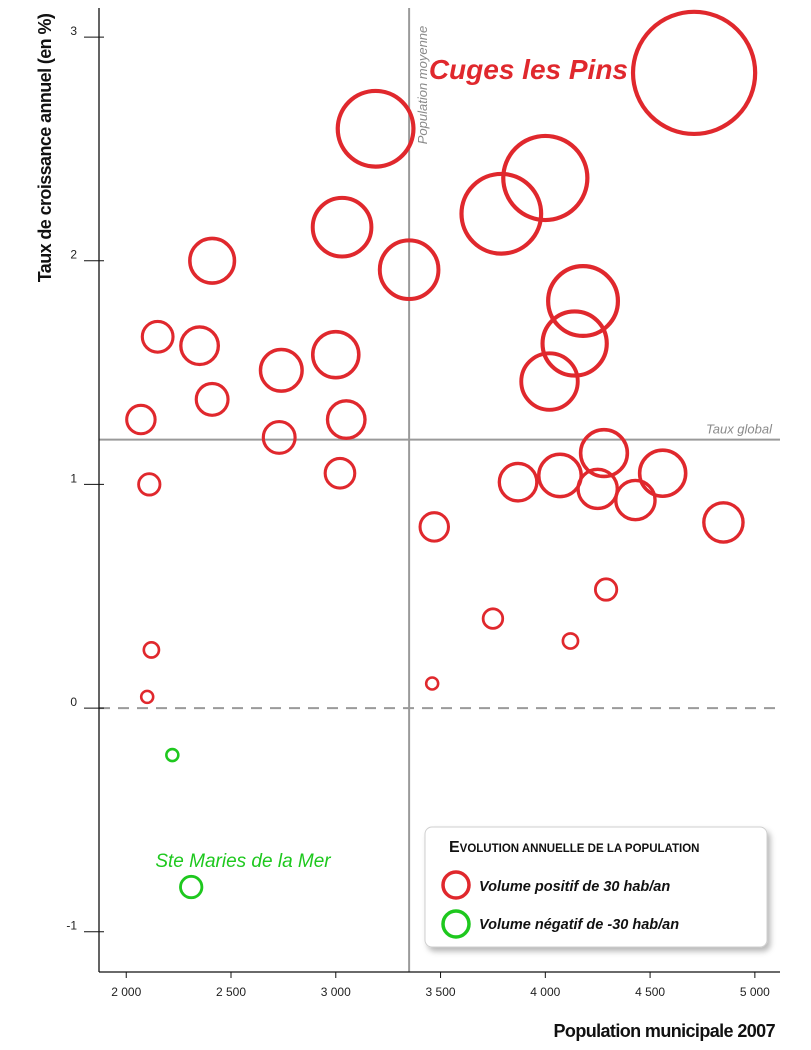  What do you see at coordinates (243, 861) in the screenshot?
I see `annotation-ste-maries-de-la-mer: Ste Maries de la Mer` at bounding box center [243, 861].